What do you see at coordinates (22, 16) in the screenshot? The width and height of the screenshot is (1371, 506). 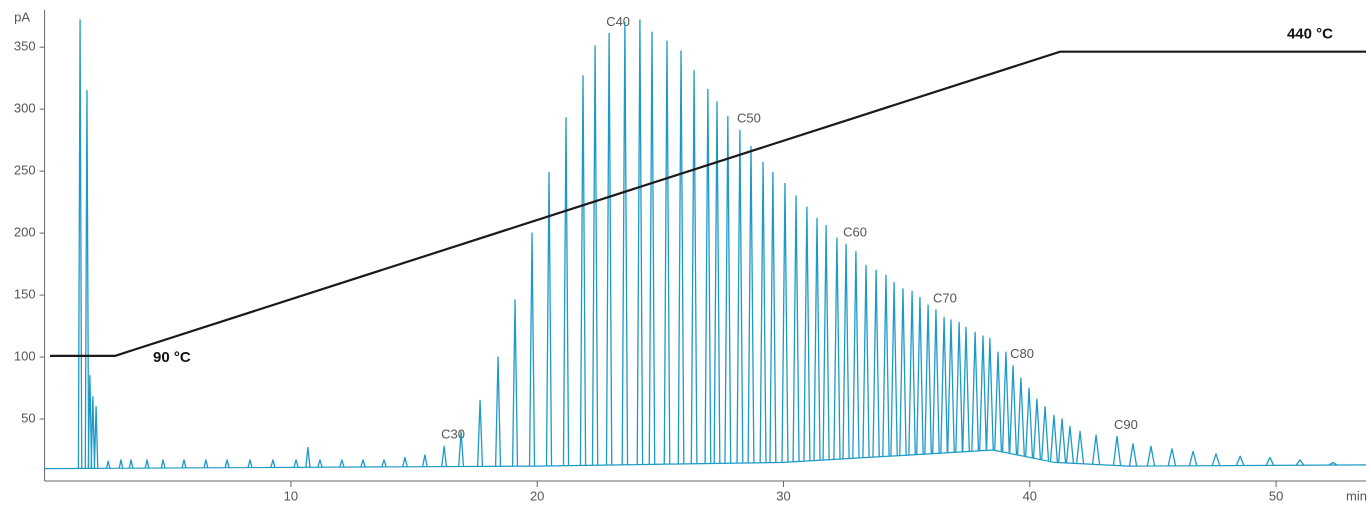 I see `y-axis-unit: pA` at bounding box center [22, 16].